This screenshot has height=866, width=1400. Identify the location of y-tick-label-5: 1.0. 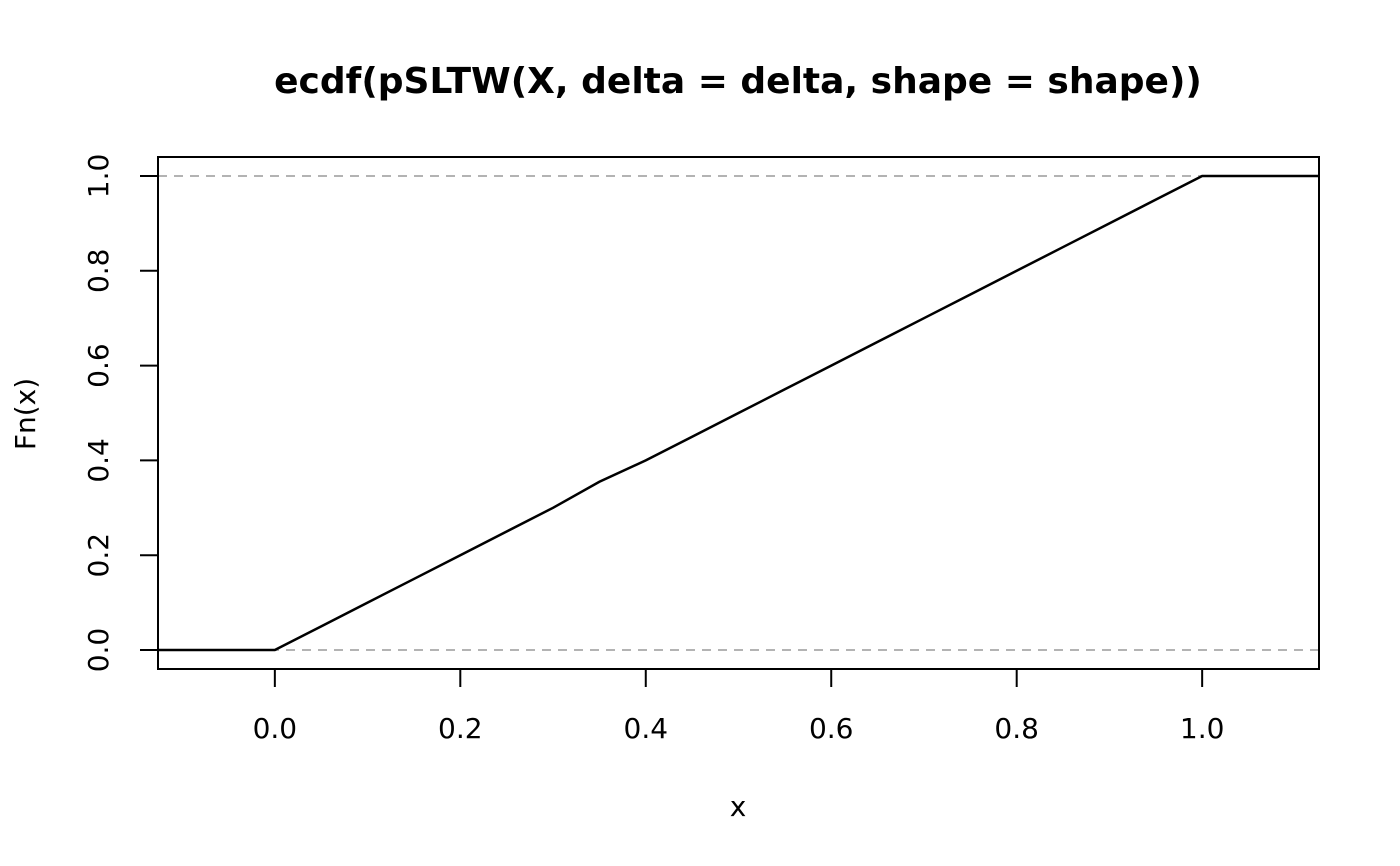
(98, 176).